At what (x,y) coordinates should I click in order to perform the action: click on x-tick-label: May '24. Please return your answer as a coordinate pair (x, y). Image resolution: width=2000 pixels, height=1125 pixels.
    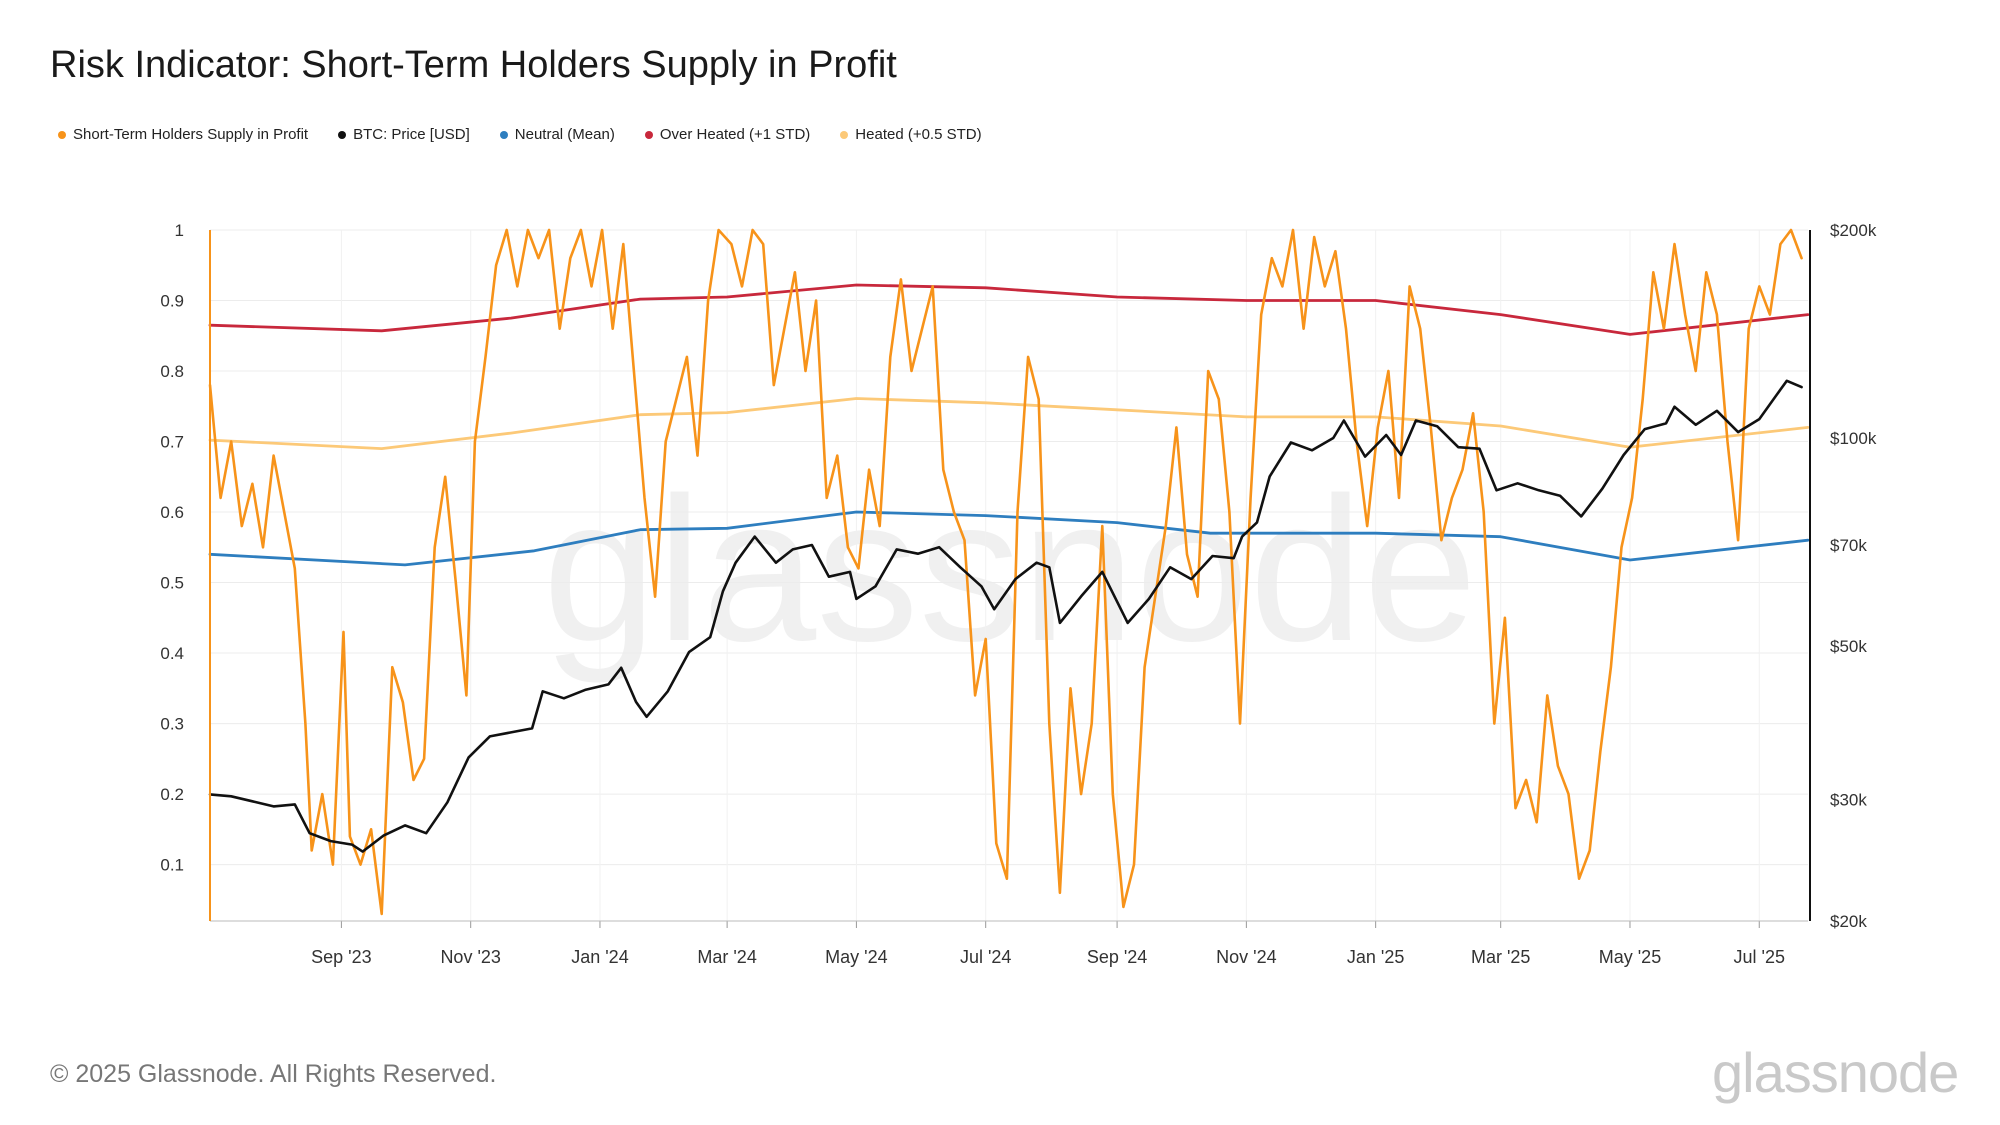
    Looking at the image, I should click on (856, 957).